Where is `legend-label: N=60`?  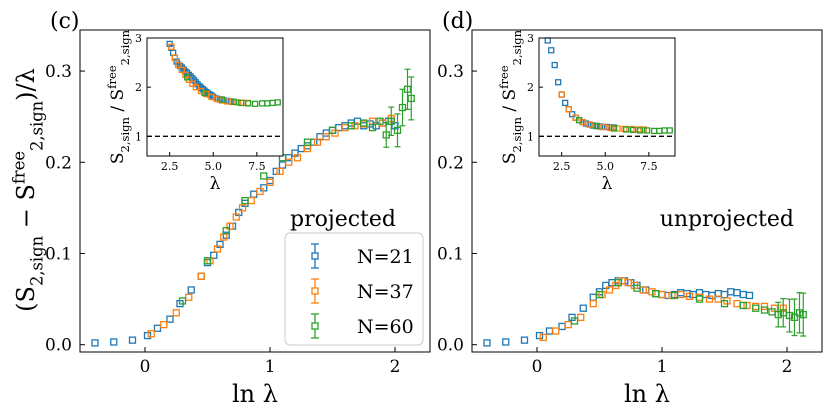
legend-label: N=60 is located at coordinates (385, 327).